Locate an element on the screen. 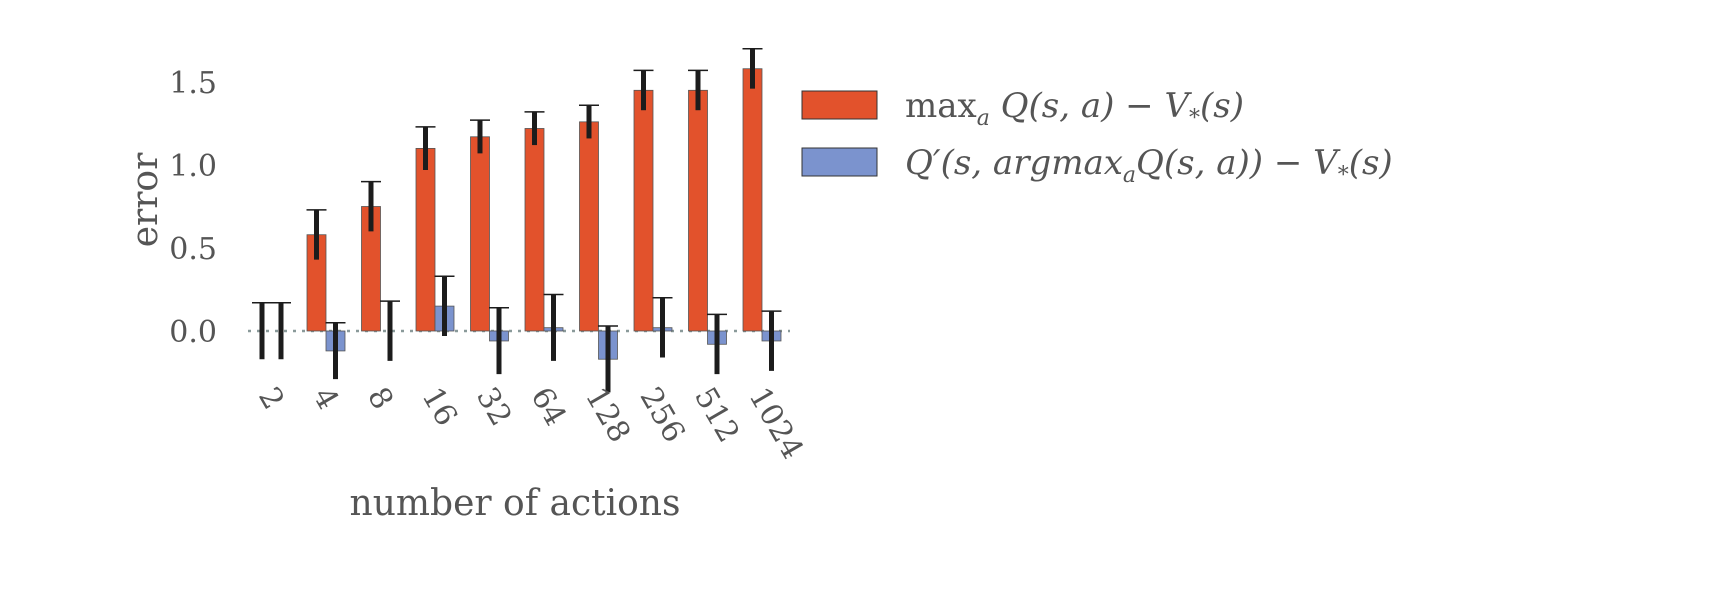 Image resolution: width=1716 pixels, height=603 pixels. y-tick-label: 1.0 is located at coordinates (193, 166).